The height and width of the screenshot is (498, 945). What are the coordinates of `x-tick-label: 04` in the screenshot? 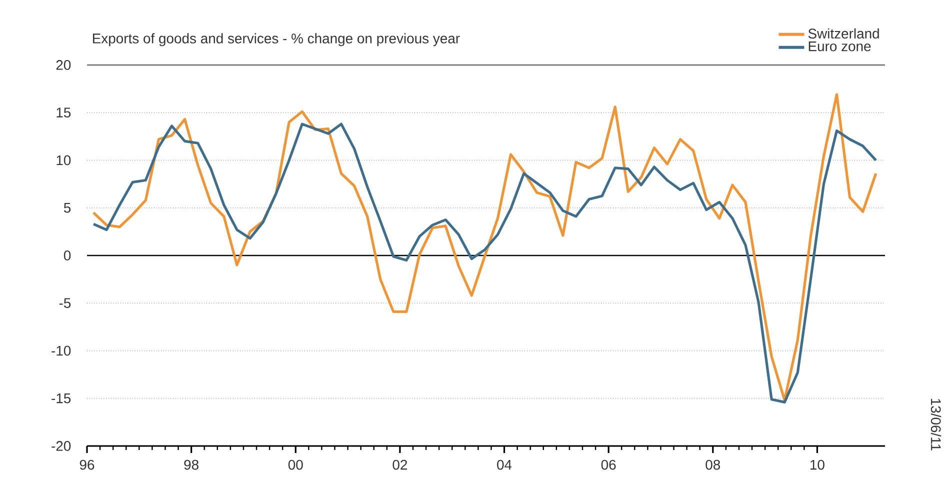 It's located at (504, 465).